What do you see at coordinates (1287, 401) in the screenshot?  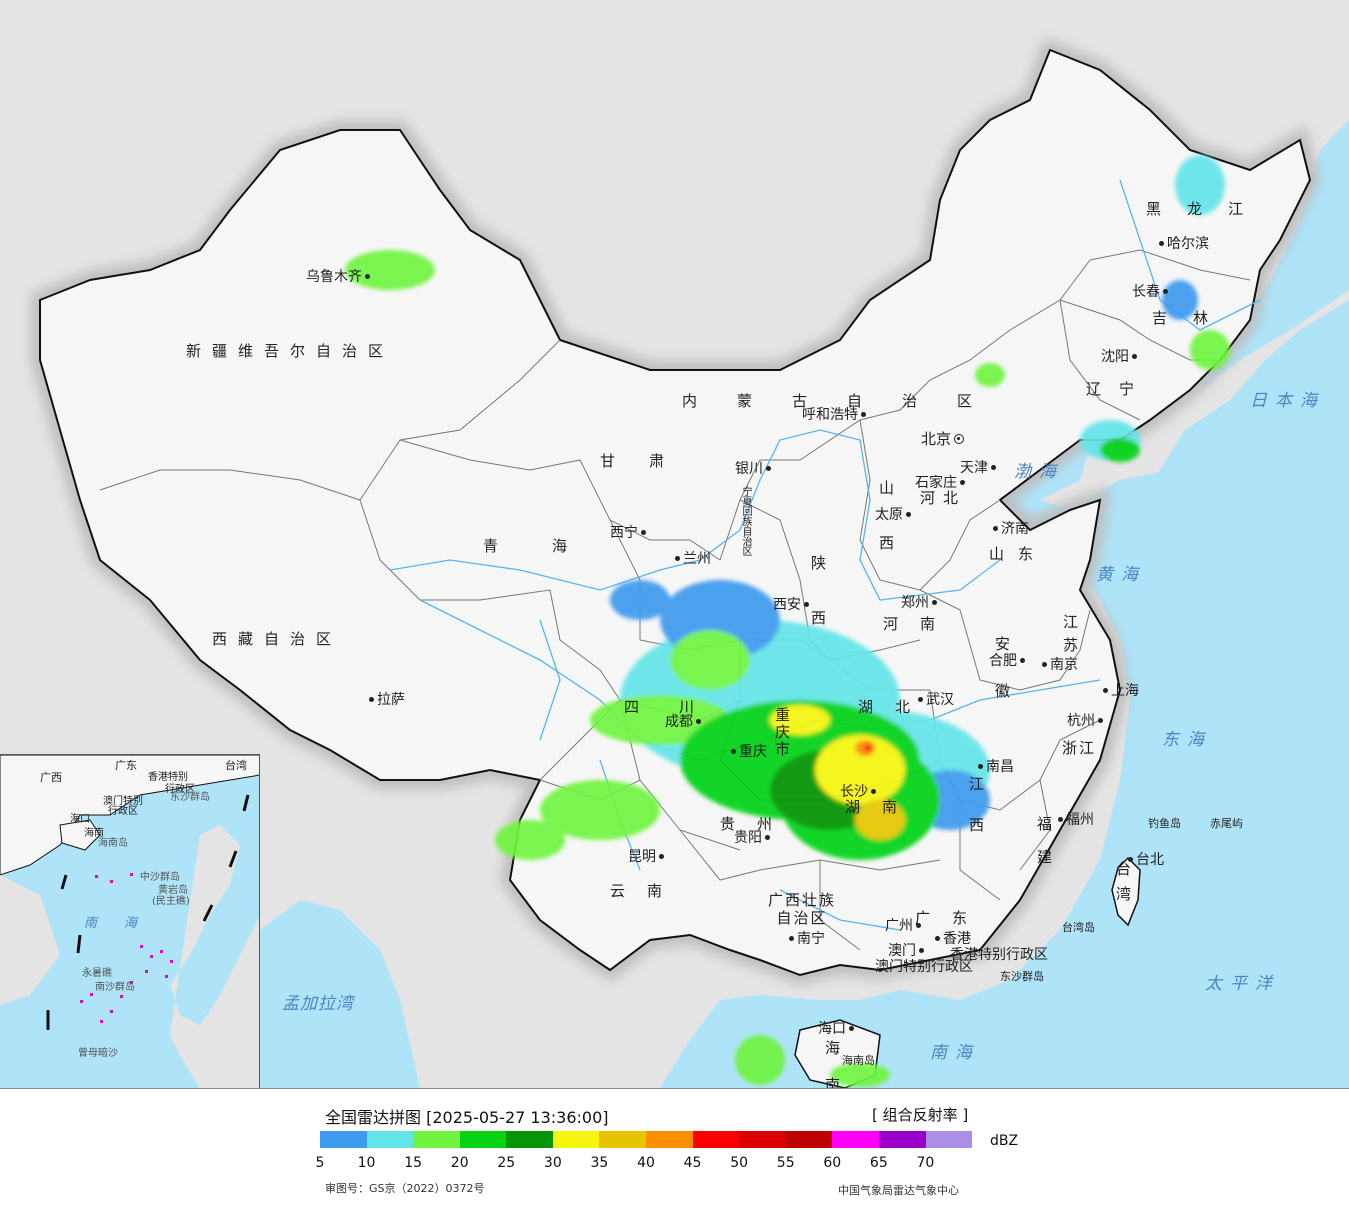 I see `sea-label-japan: 日本海` at bounding box center [1287, 401].